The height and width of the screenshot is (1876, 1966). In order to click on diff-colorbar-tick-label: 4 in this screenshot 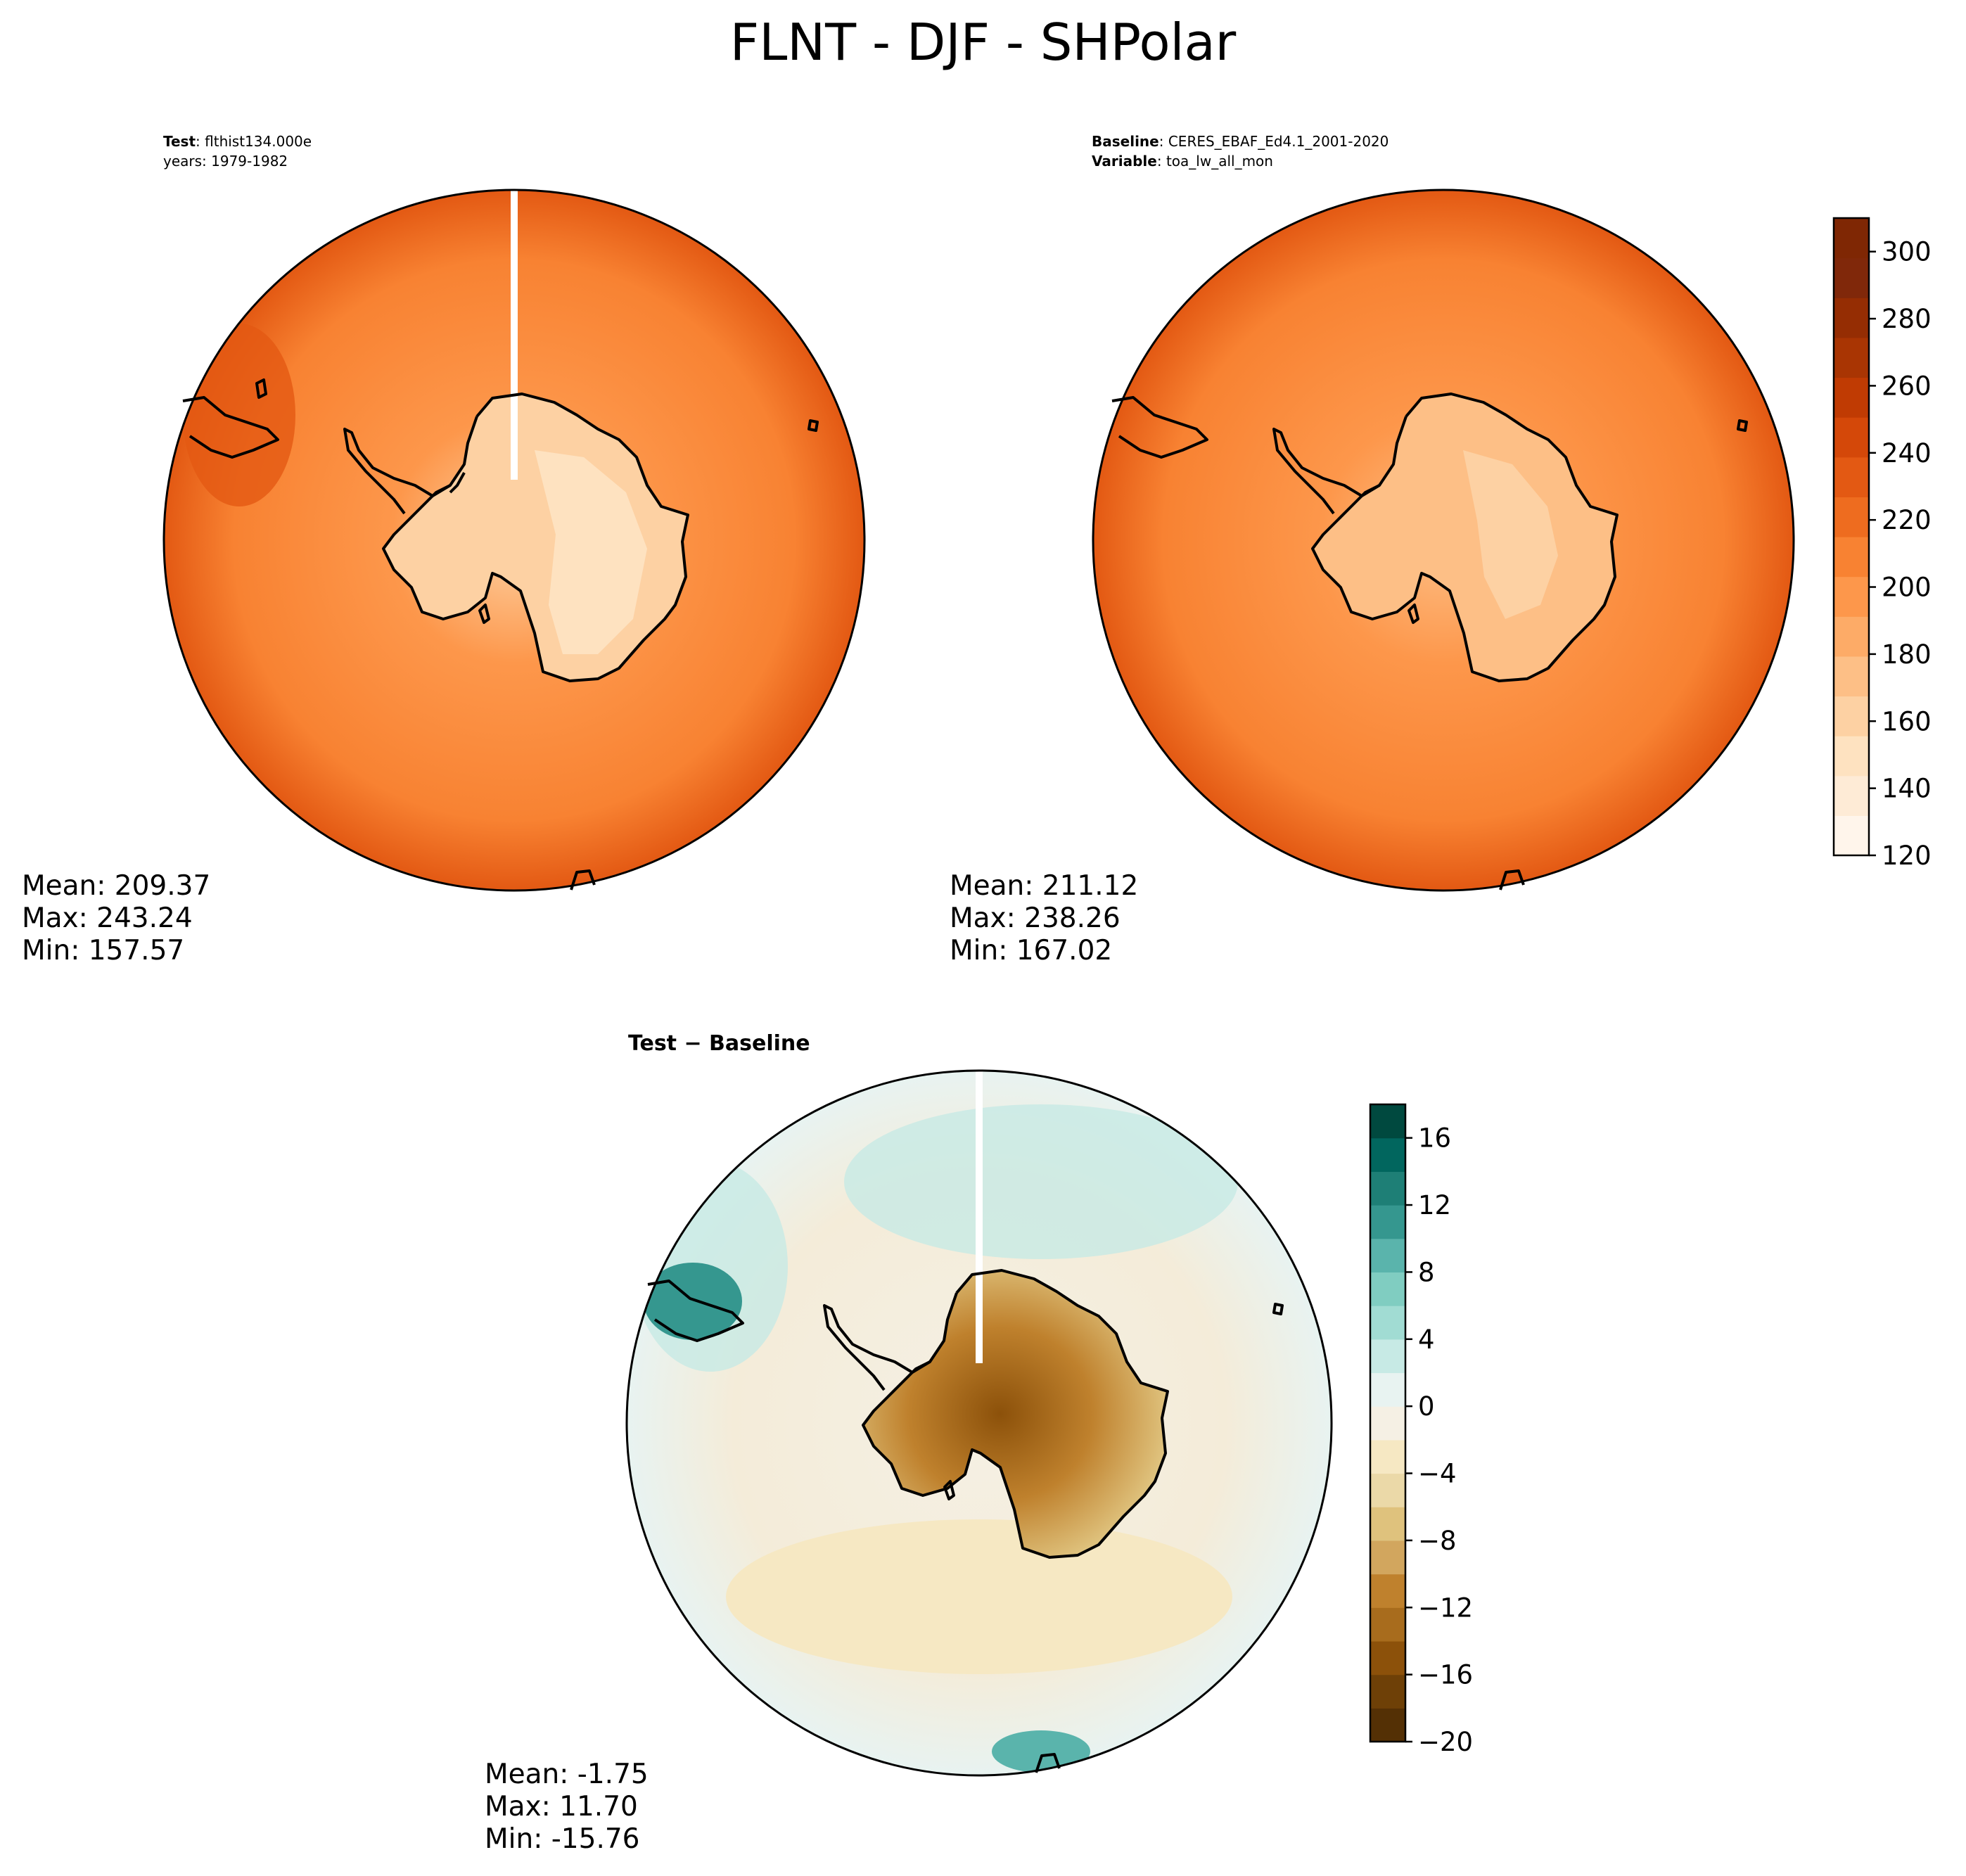, I will do `click(1426, 1340)`.